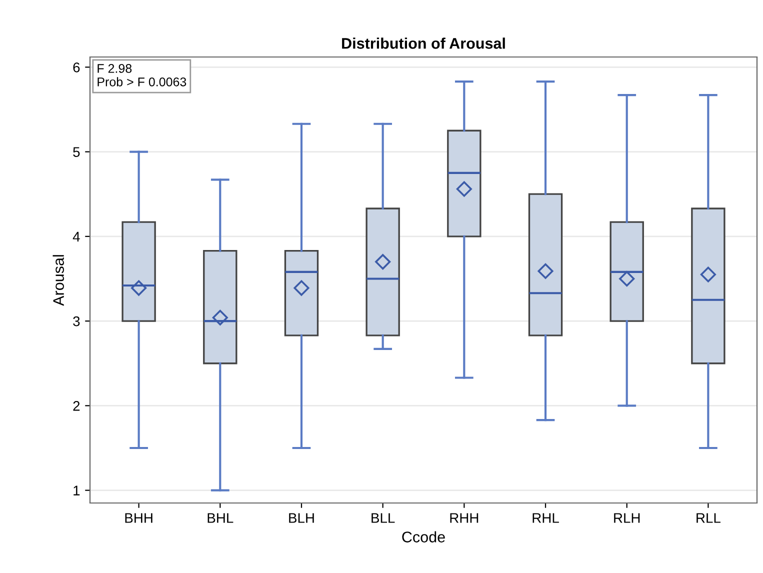 The image size is (763, 573). I want to click on x-axis-title: Ccode, so click(423, 536).